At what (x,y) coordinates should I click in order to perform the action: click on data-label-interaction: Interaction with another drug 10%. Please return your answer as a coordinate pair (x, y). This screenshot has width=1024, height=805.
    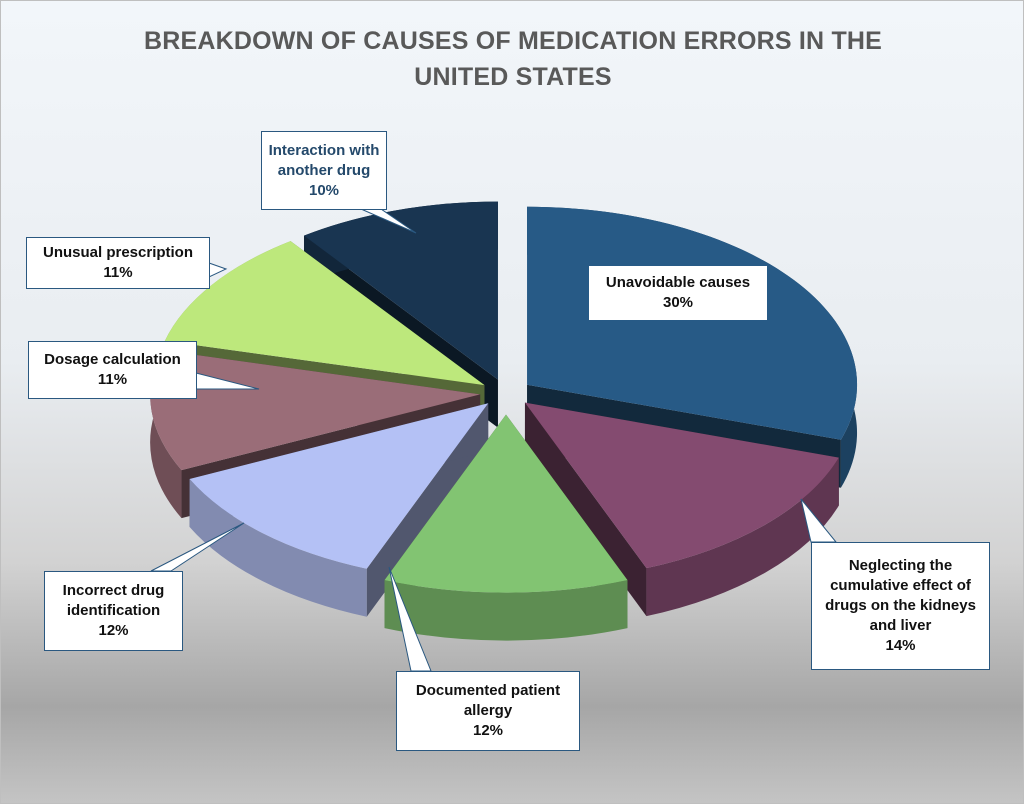
    Looking at the image, I should click on (324, 170).